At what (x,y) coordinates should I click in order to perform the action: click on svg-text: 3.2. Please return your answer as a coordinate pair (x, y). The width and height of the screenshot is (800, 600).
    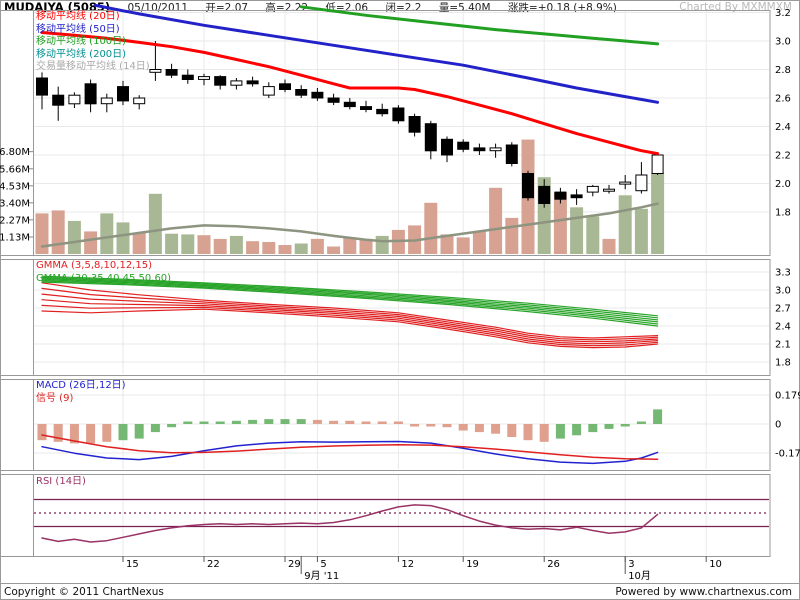
    Looking at the image, I should click on (783, 13).